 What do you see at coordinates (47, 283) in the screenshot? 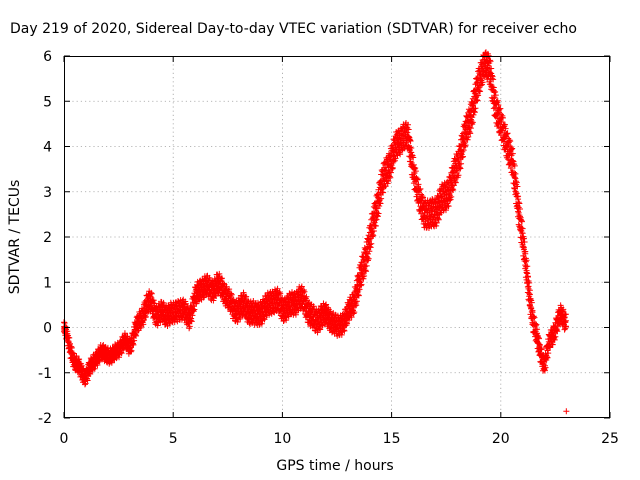
I see `y-tick-label: 1` at bounding box center [47, 283].